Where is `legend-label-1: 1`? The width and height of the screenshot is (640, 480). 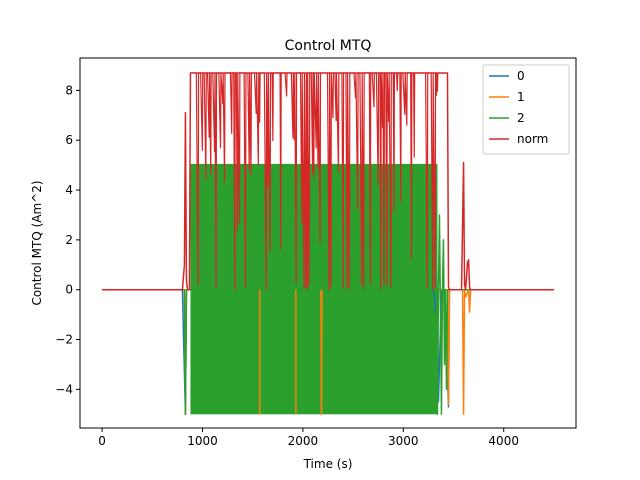
legend-label-1: 1 is located at coordinates (521, 97).